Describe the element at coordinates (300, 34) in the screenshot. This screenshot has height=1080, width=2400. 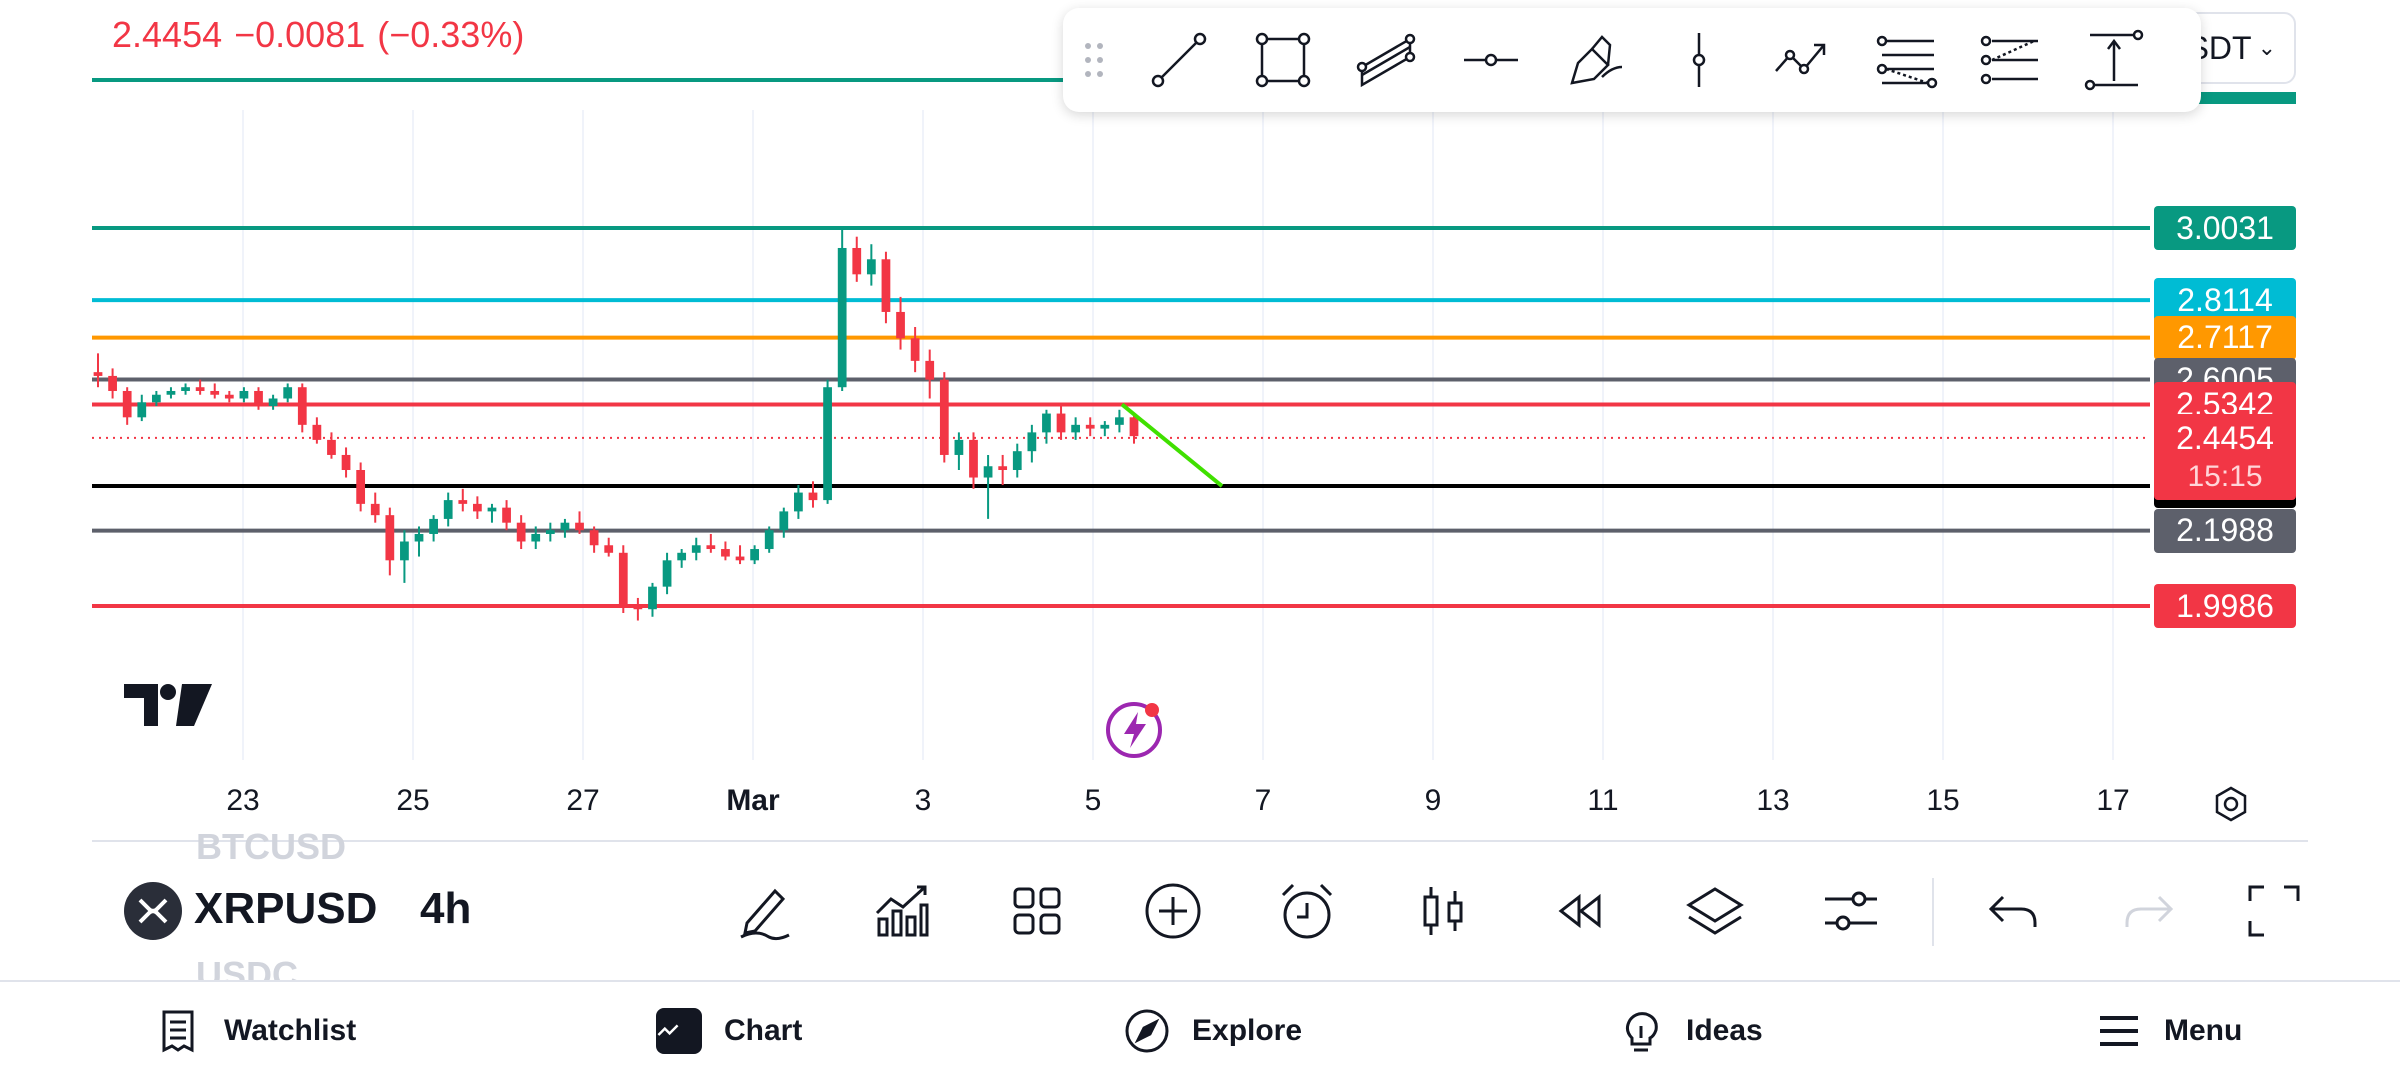
I see `price-change: −0.0081` at that location.